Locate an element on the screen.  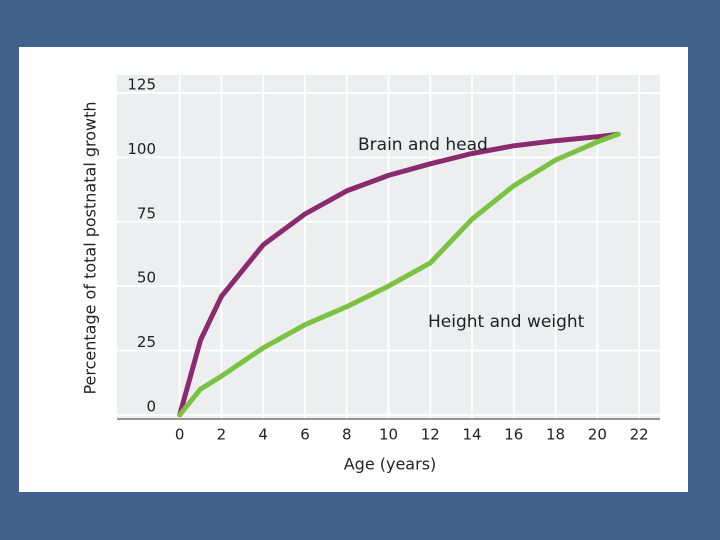
y-tick-label: 25 is located at coordinates (146, 342).